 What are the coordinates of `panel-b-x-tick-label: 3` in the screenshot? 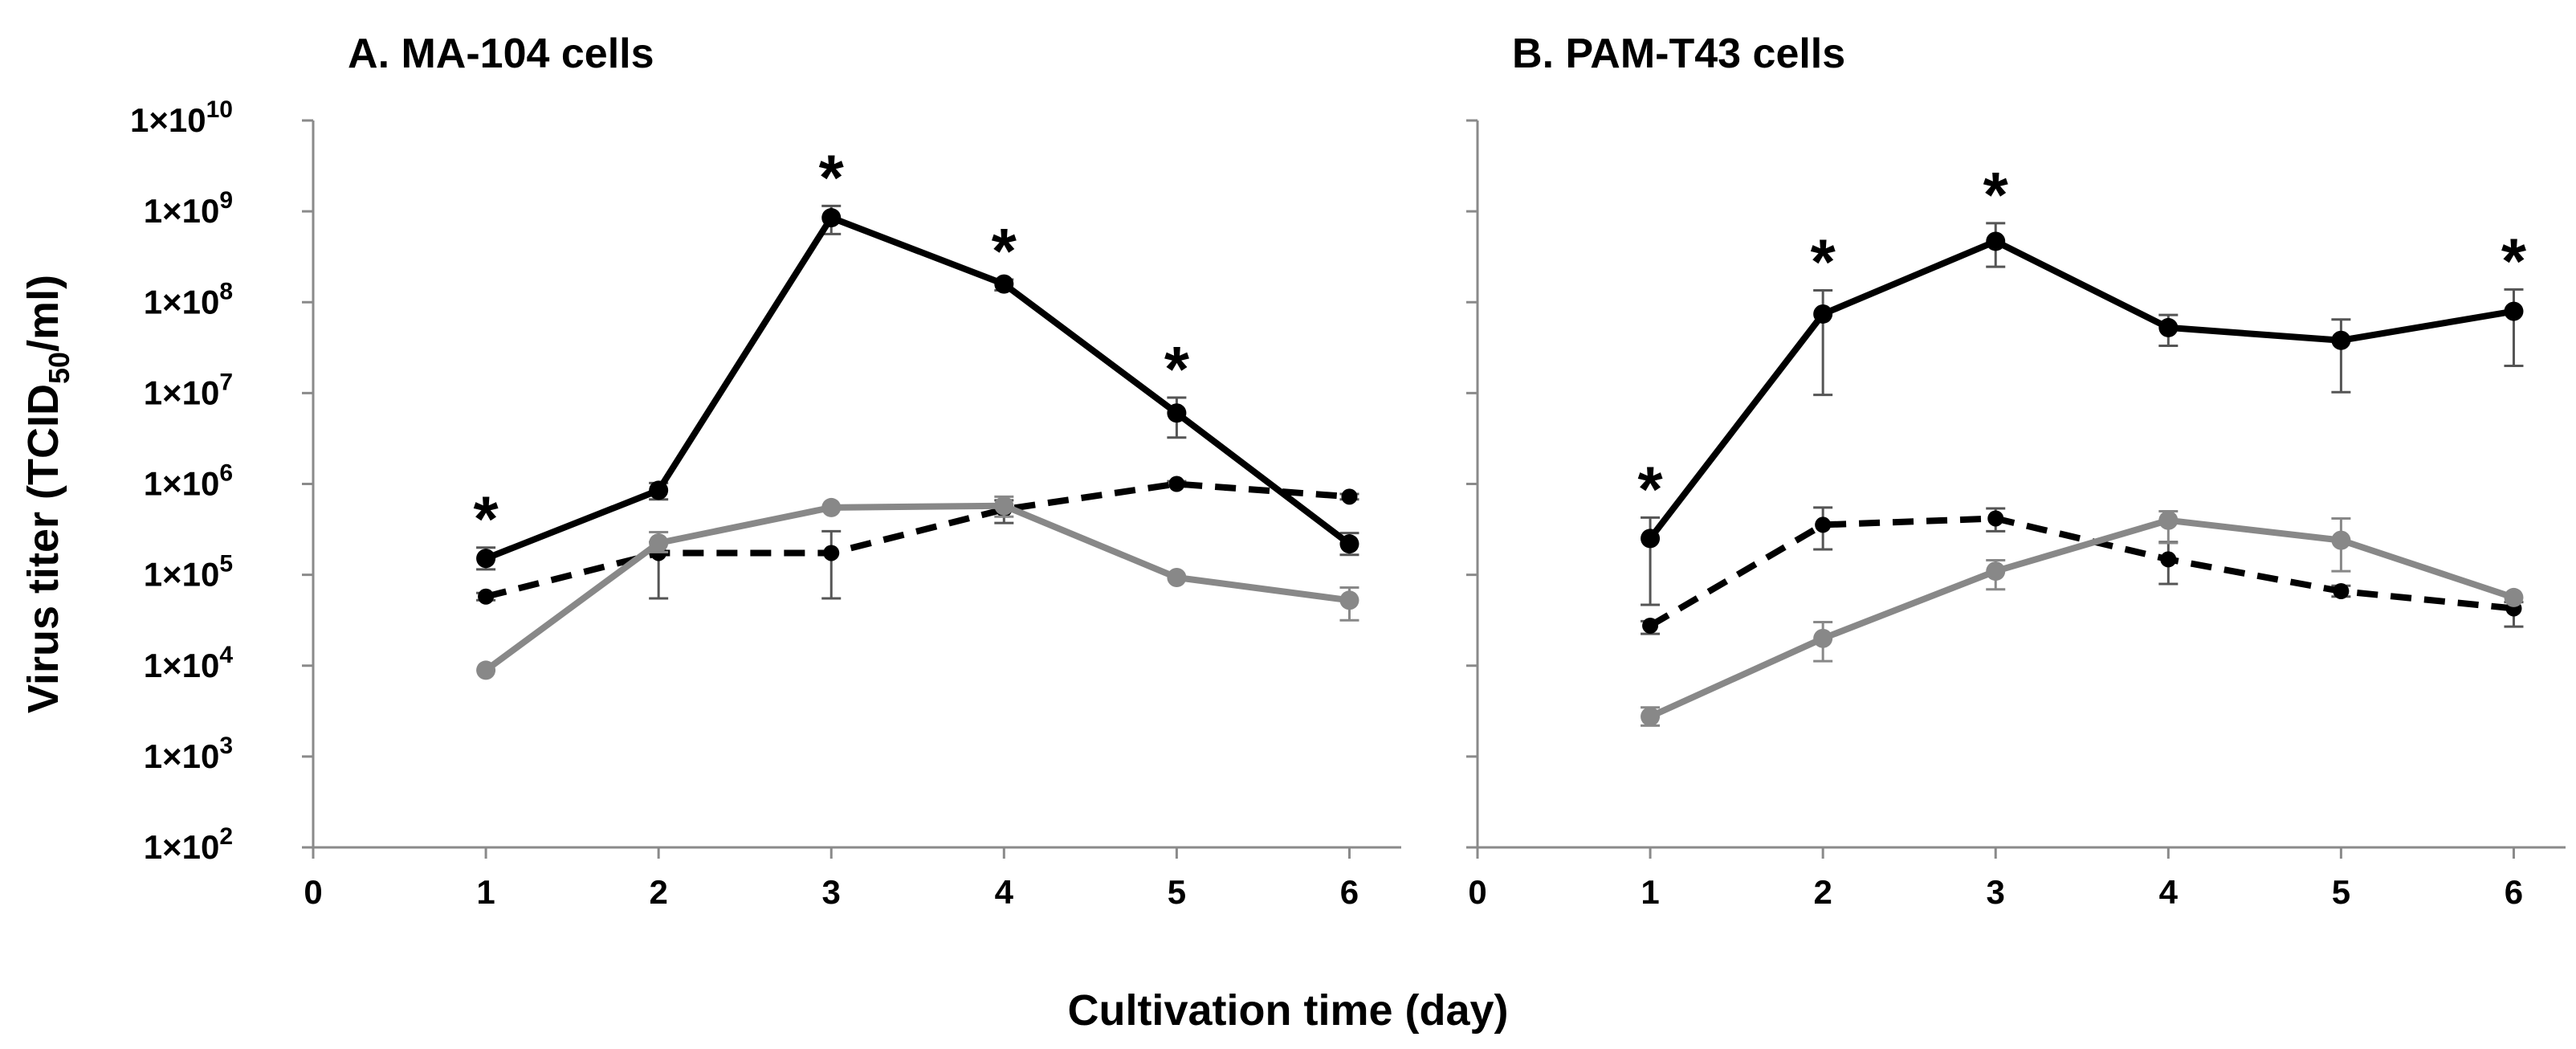 It's located at (1996, 892).